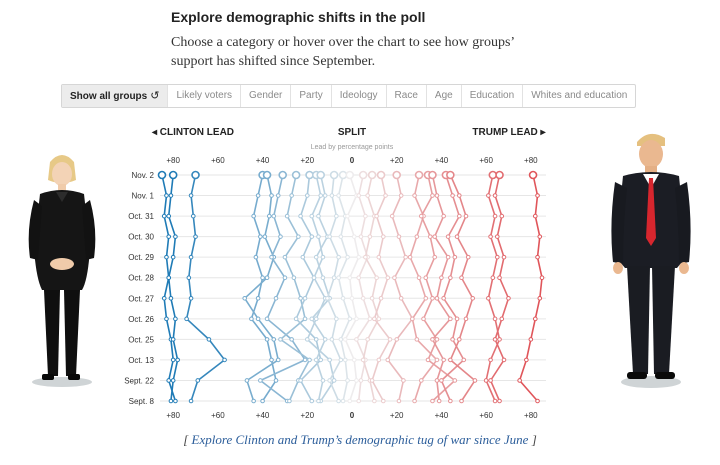 The image size is (720, 465). Describe the element at coordinates (578, 96) in the screenshot. I see `filter-whites-and-education: Whites and education` at that location.